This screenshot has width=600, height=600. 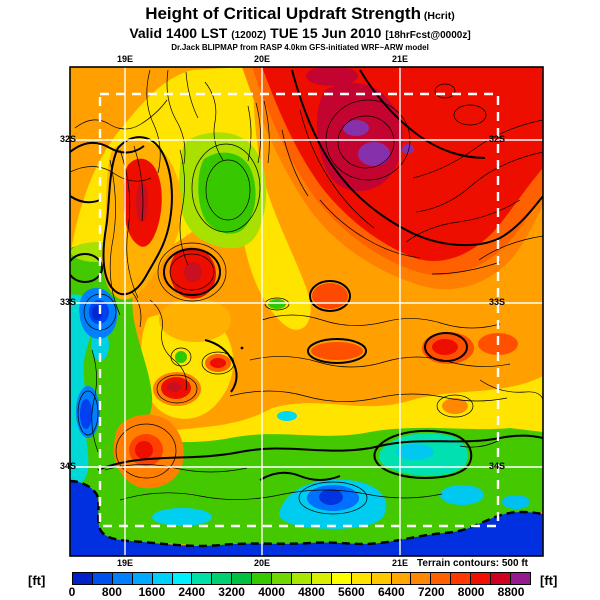 What do you see at coordinates (37, 580) in the screenshot?
I see `colorbar-unit-left: [ft]` at bounding box center [37, 580].